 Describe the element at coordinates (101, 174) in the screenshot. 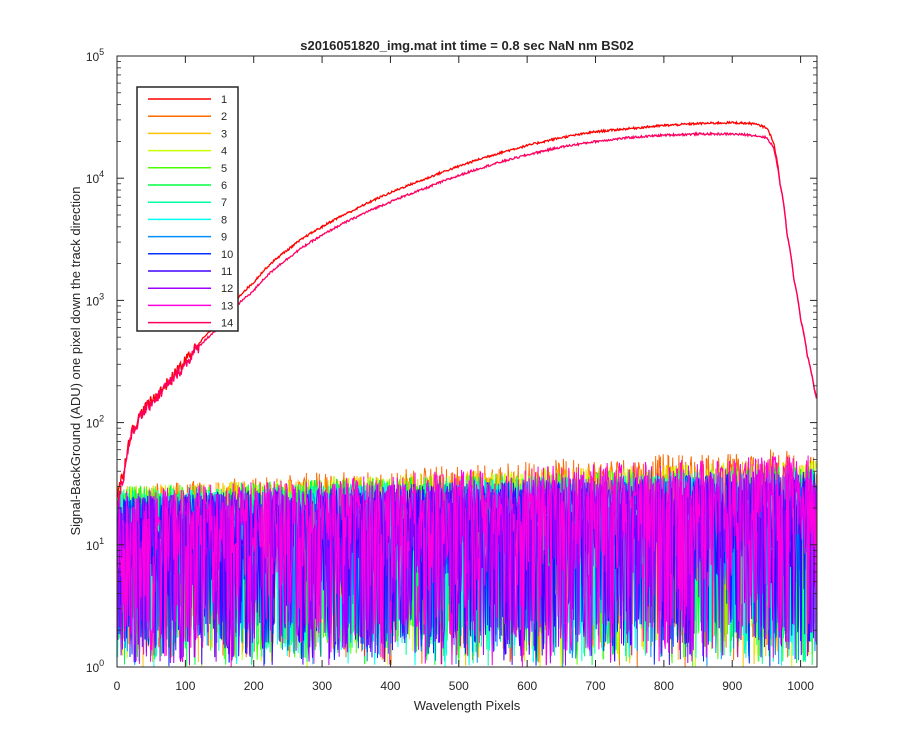

I see `y-tick-exponent: 4` at that location.